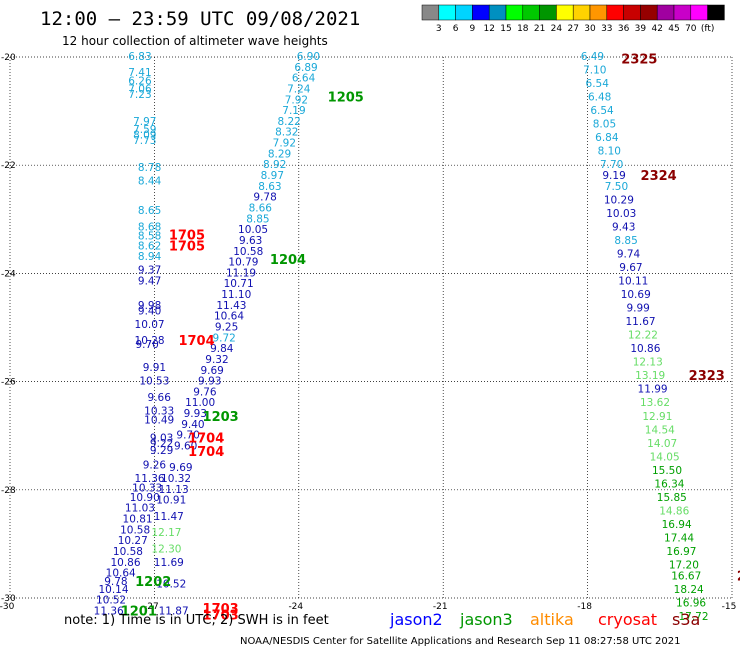  I want to click on wave-height-value: 10.64, so click(229, 317).